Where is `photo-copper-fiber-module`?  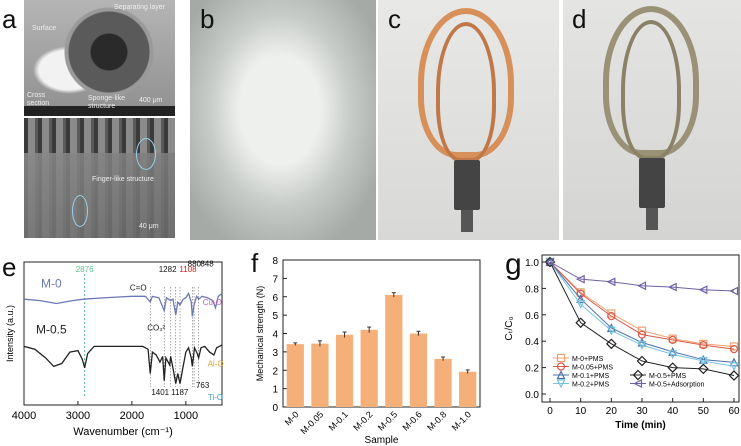
photo-copper-fiber-module is located at coordinates (468, 120).